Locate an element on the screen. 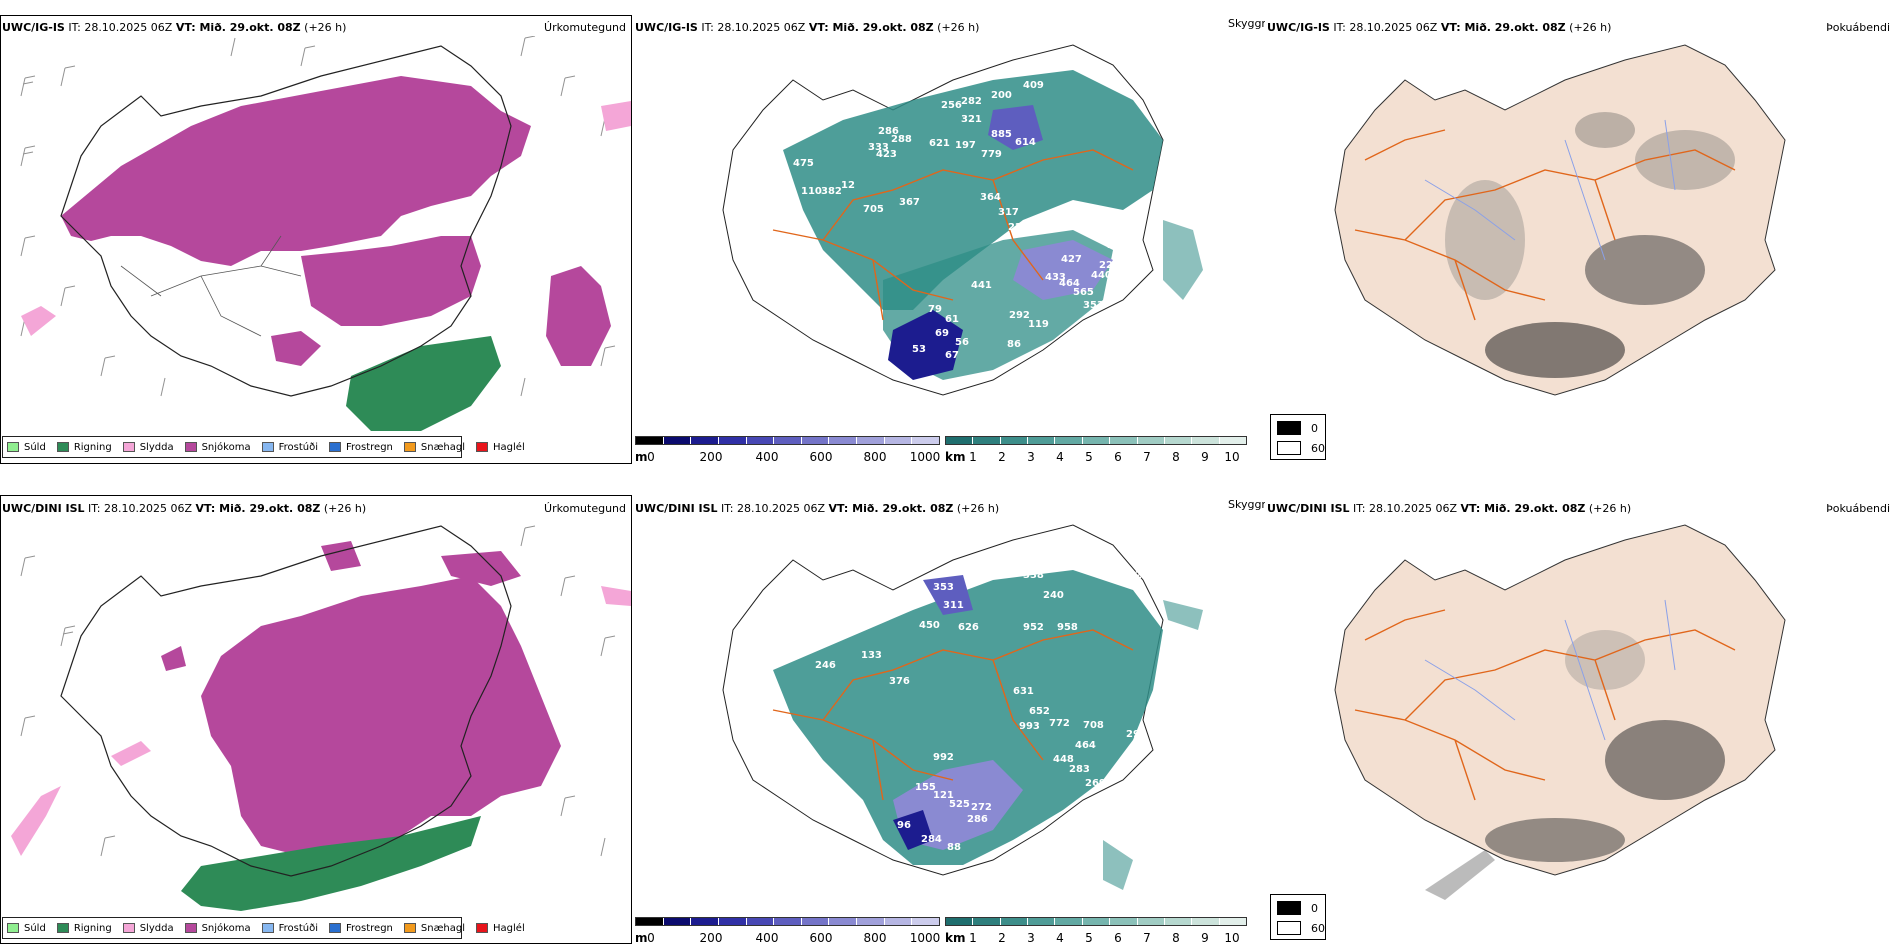  ceiling-value-label: 652 is located at coordinates (1039, 711).